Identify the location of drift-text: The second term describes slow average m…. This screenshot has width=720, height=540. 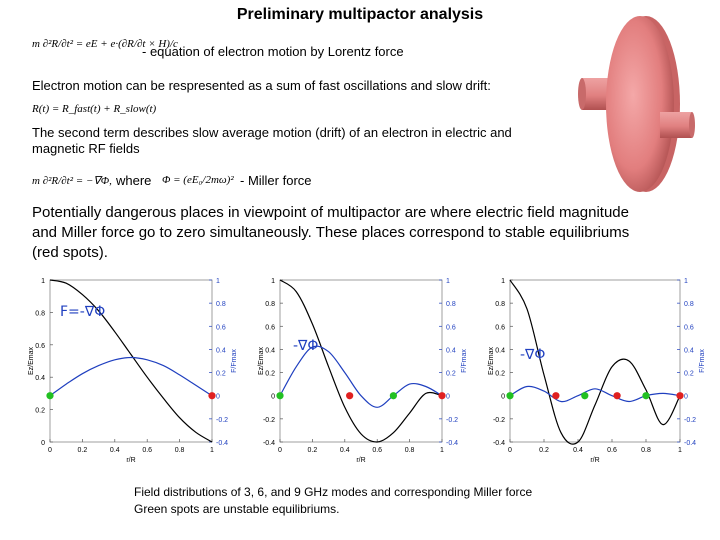
(272, 140).